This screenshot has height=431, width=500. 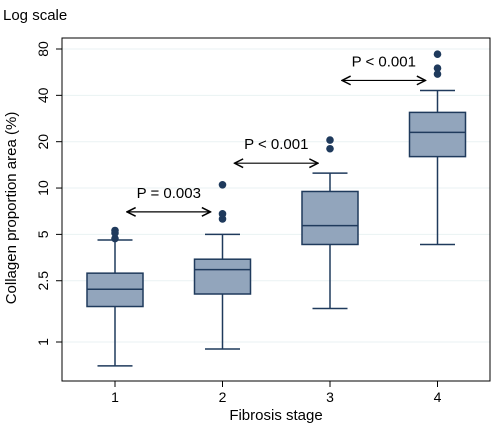 I want to click on log-scale-note: Log scale, so click(x=35, y=15).